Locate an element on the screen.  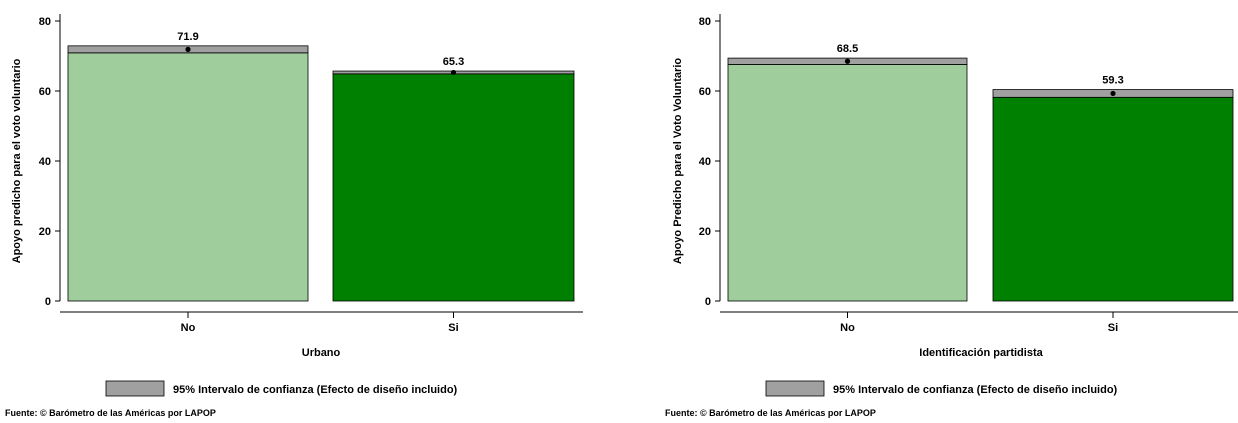
x-axis-title: Identificación partidista is located at coordinates (981, 353).